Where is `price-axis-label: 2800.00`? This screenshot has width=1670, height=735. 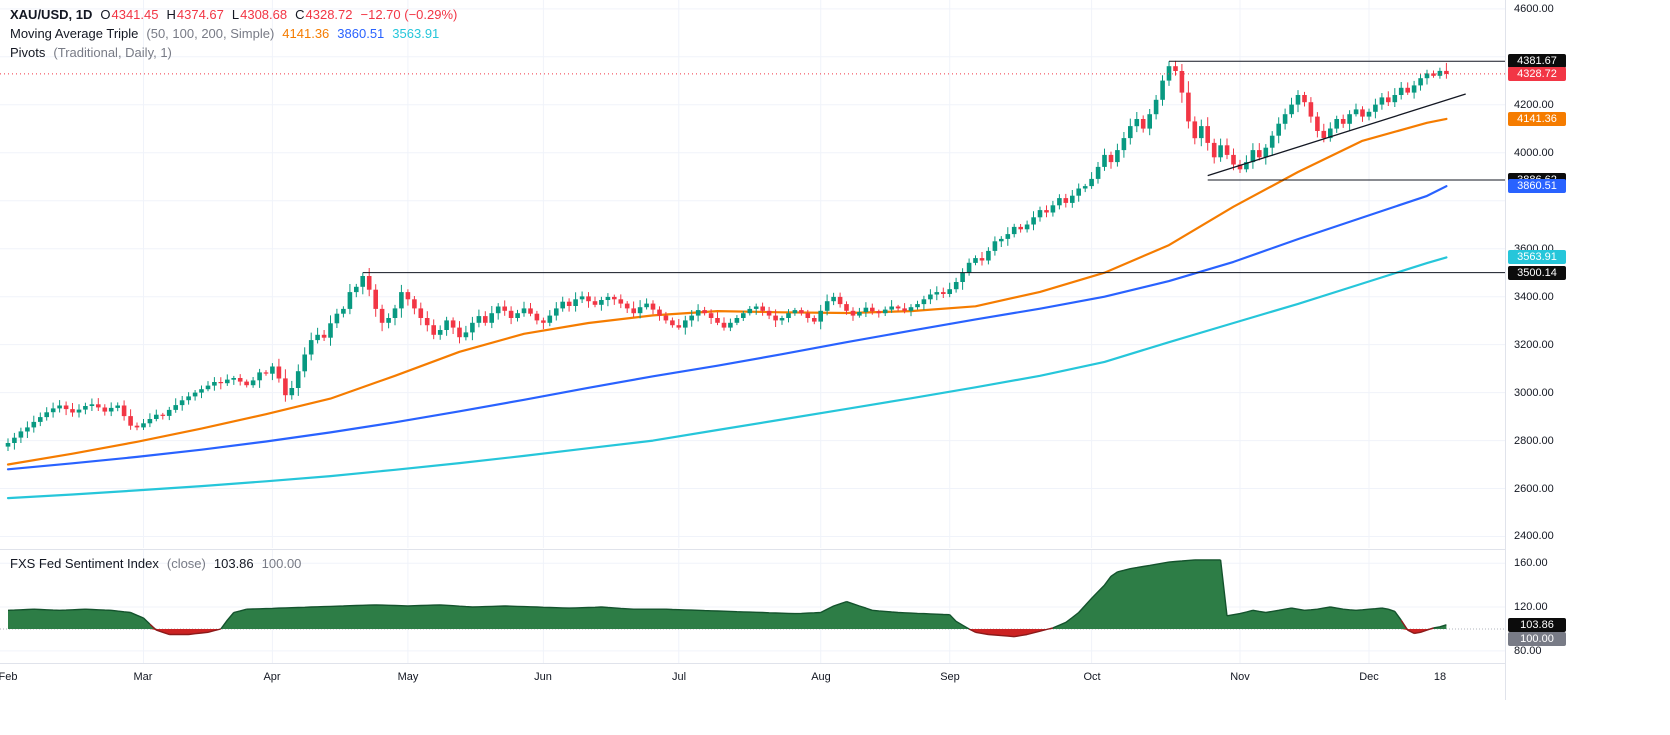
price-axis-label: 2800.00 is located at coordinates (1534, 441).